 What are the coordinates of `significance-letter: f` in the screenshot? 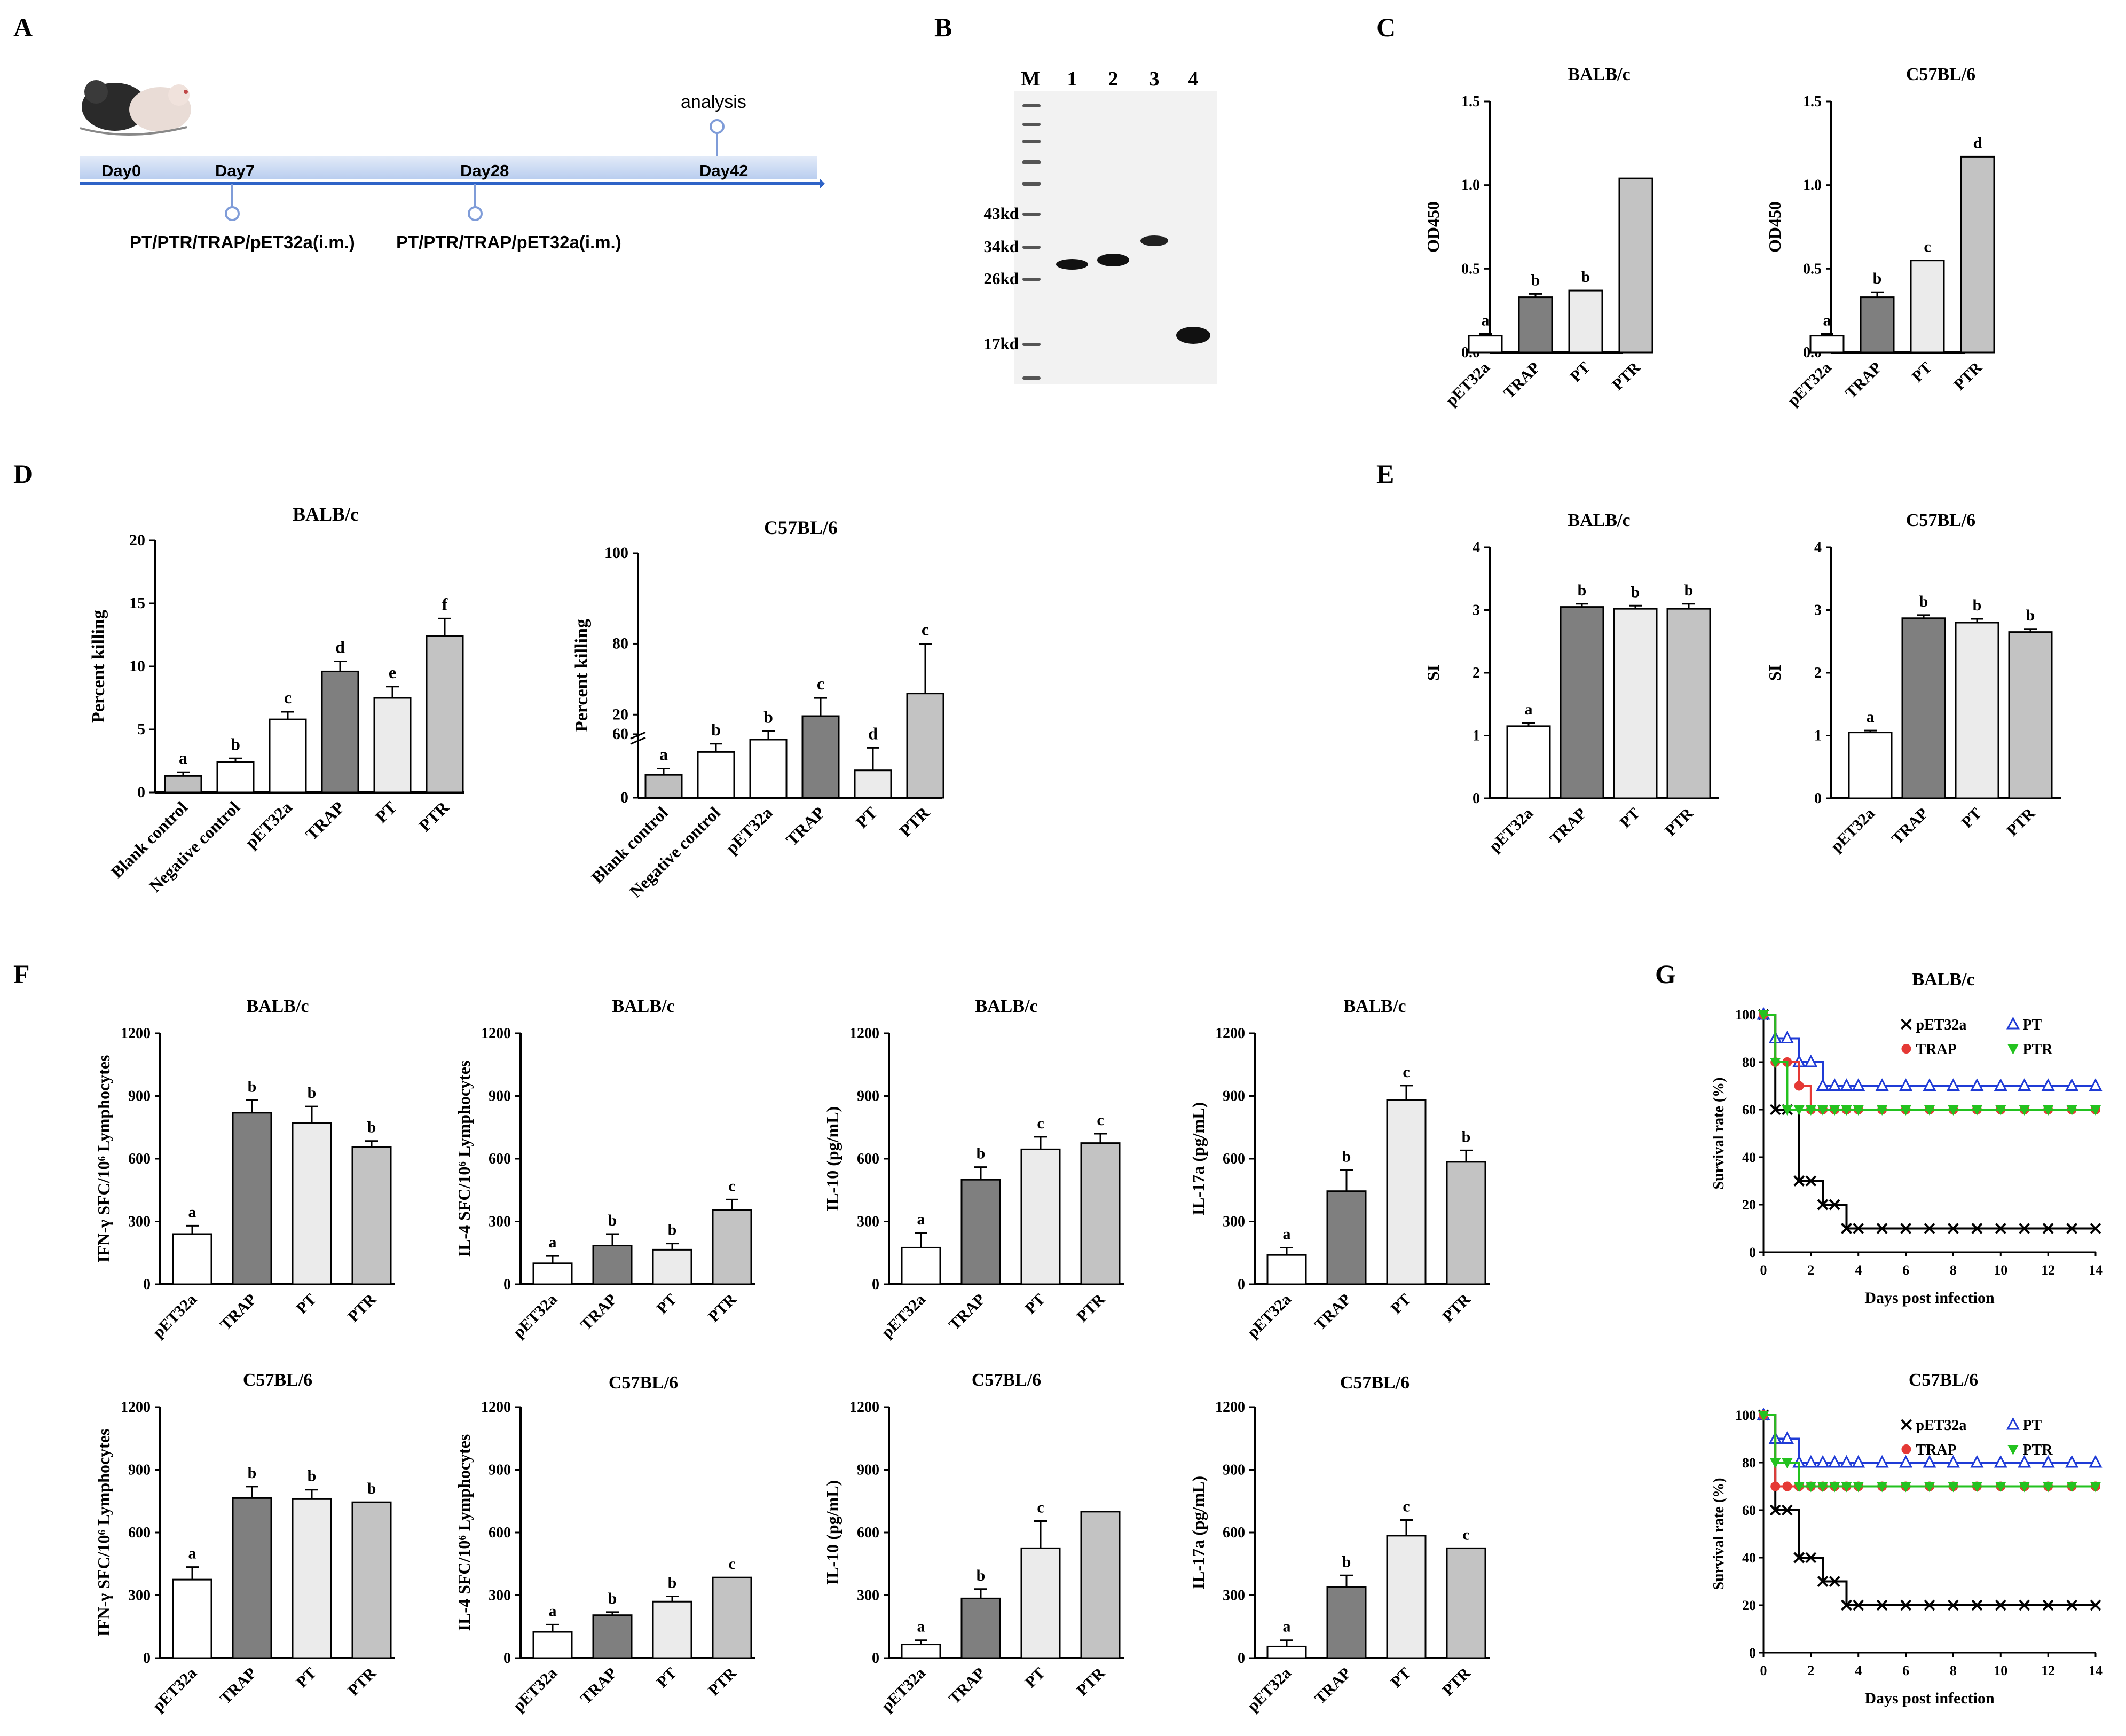 It's located at (445, 604).